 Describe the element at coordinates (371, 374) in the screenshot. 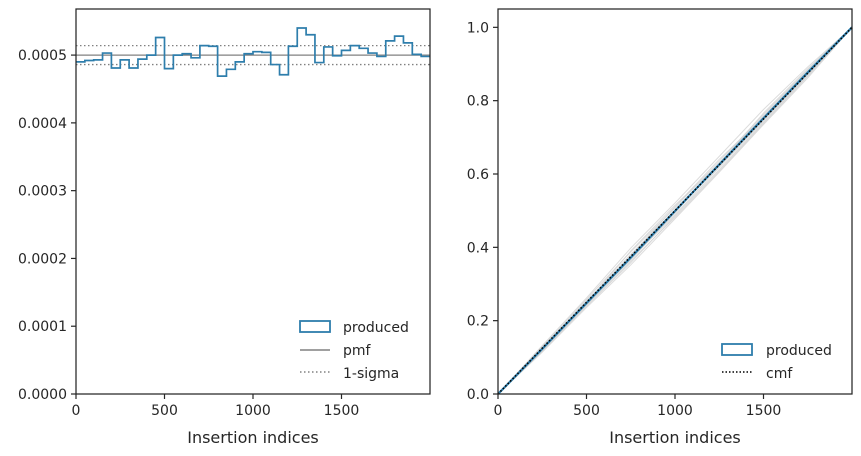

I see `legend-label-1-sigma: 1-sigma` at that location.